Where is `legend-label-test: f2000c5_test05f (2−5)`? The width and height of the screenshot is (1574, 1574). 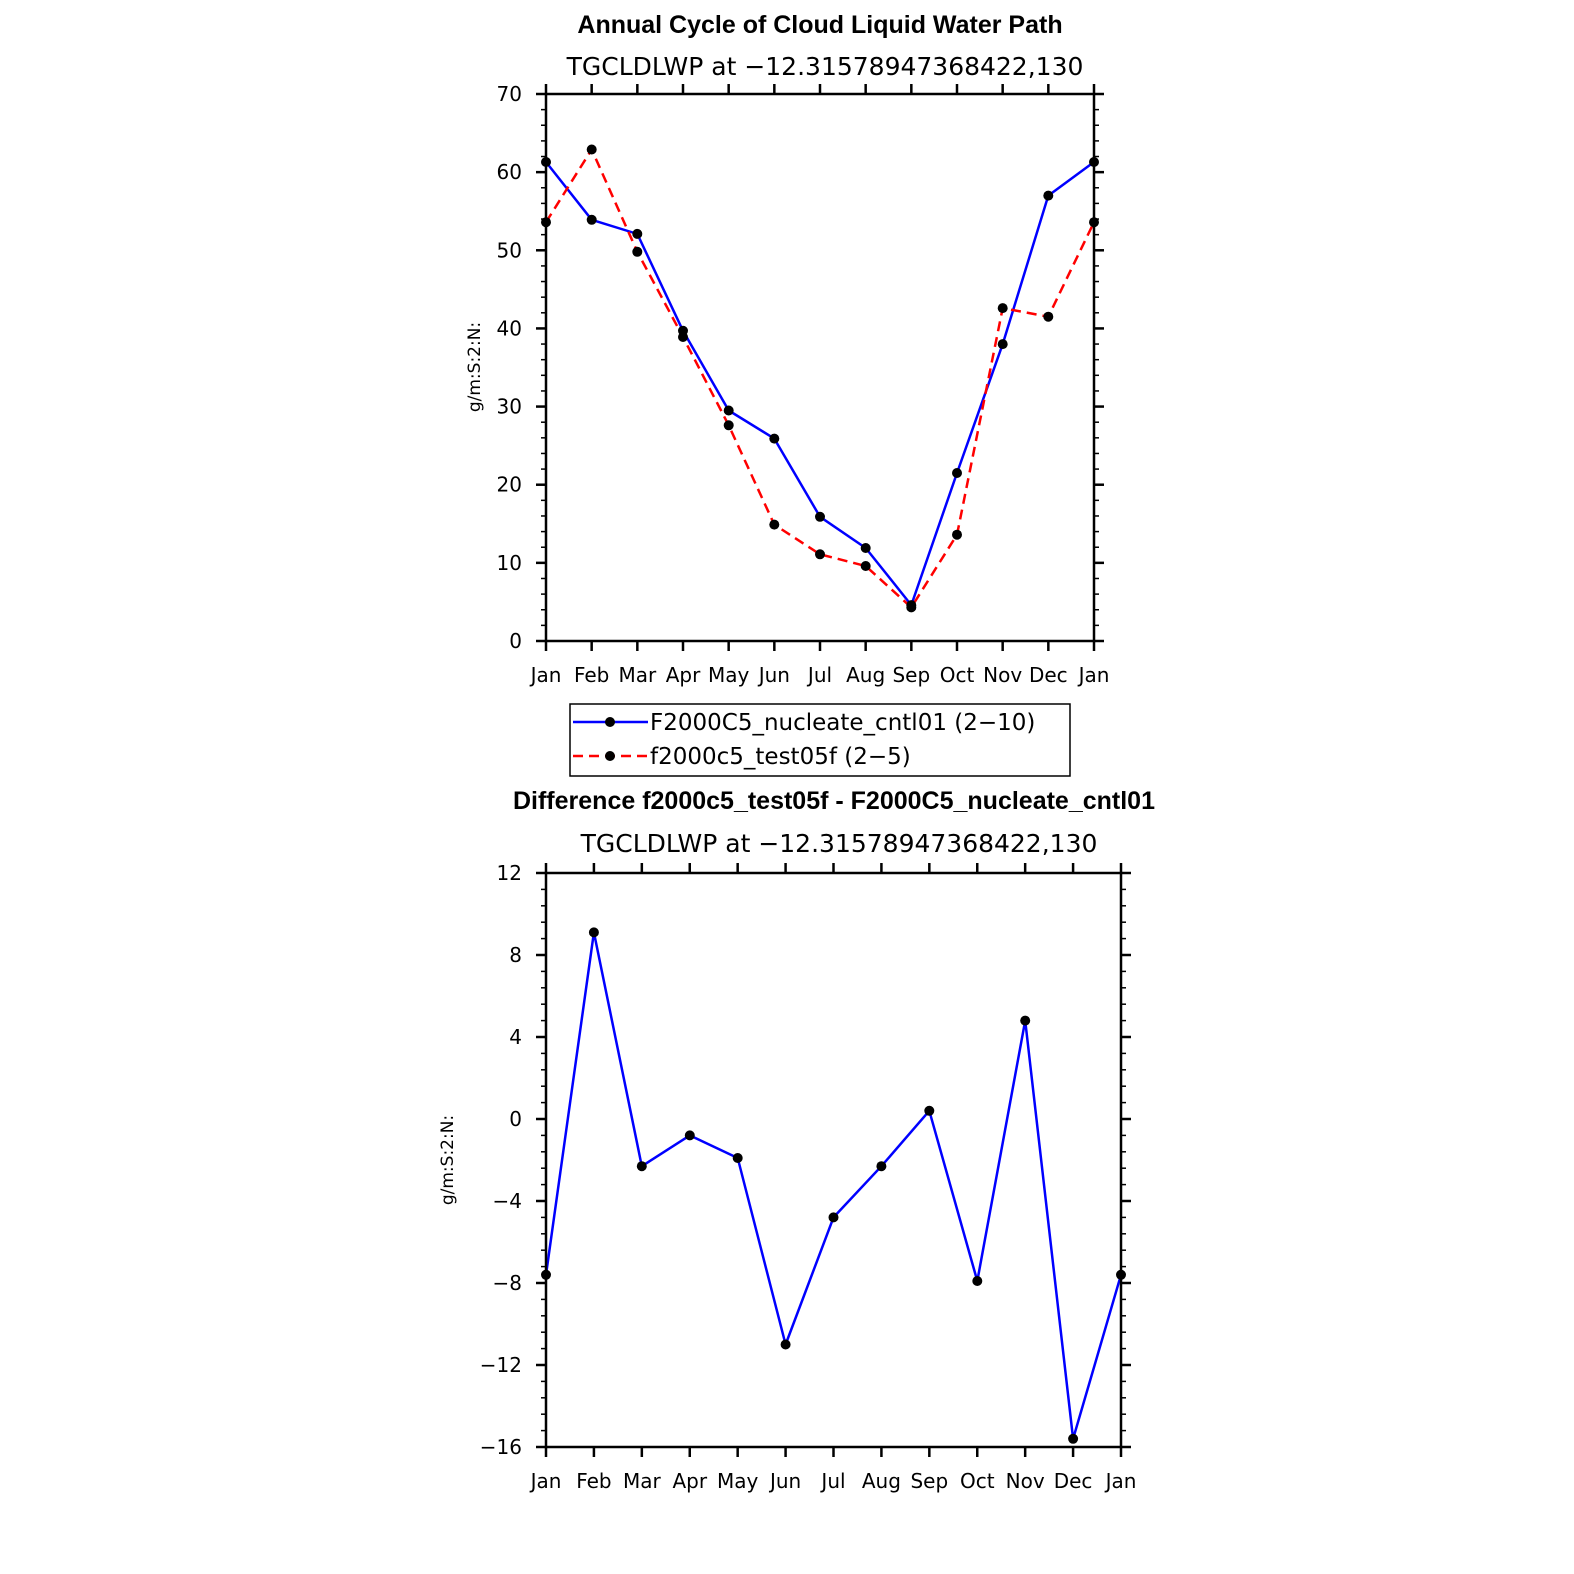
legend-label-test: f2000c5_test05f (2−5) is located at coordinates (780, 757).